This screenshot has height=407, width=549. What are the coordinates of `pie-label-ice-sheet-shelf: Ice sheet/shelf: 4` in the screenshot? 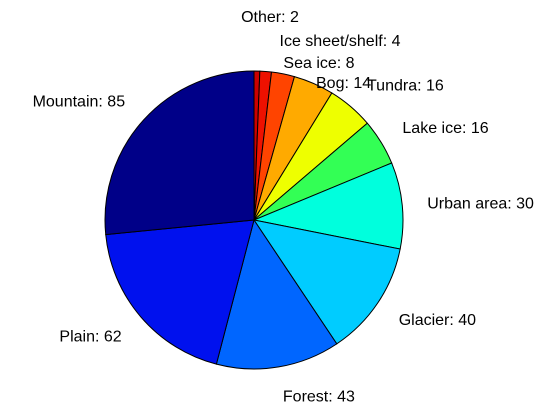 It's located at (340, 41).